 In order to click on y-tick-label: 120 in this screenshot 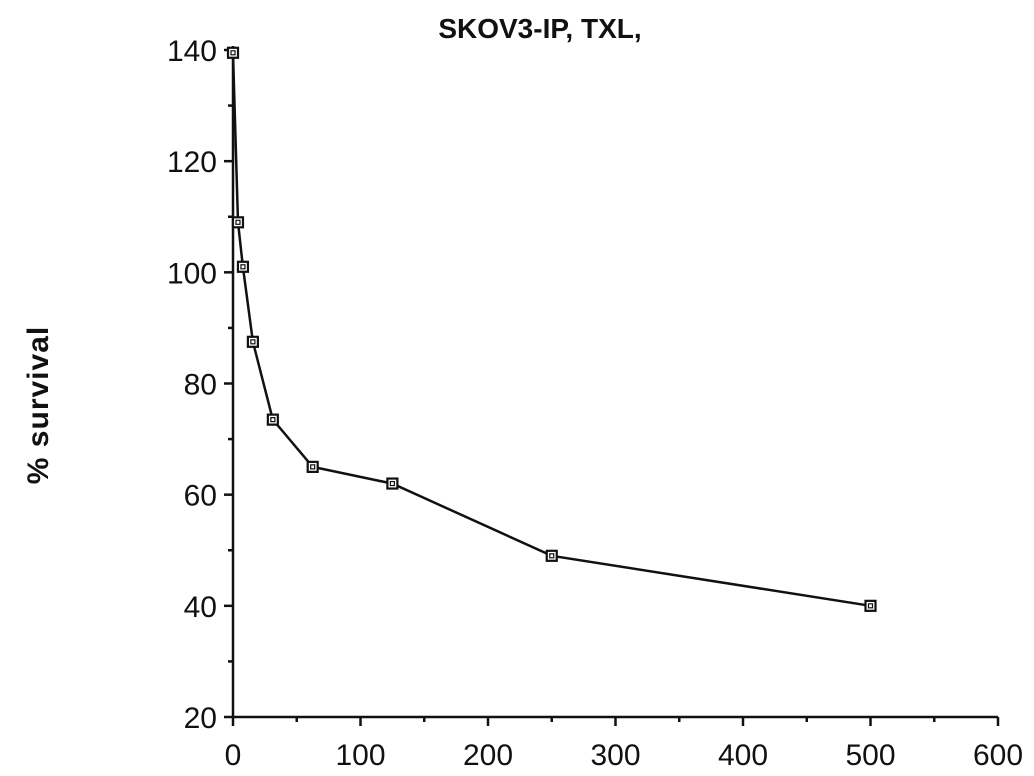, I will do `click(192, 162)`.